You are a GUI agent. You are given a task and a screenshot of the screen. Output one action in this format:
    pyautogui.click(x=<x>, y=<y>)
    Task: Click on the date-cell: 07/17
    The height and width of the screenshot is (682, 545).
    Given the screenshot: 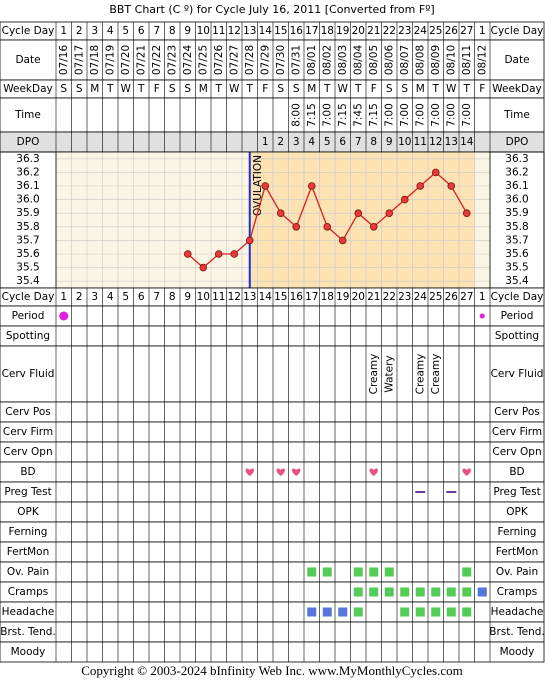 What is the action you would take?
    pyautogui.click(x=79, y=60)
    